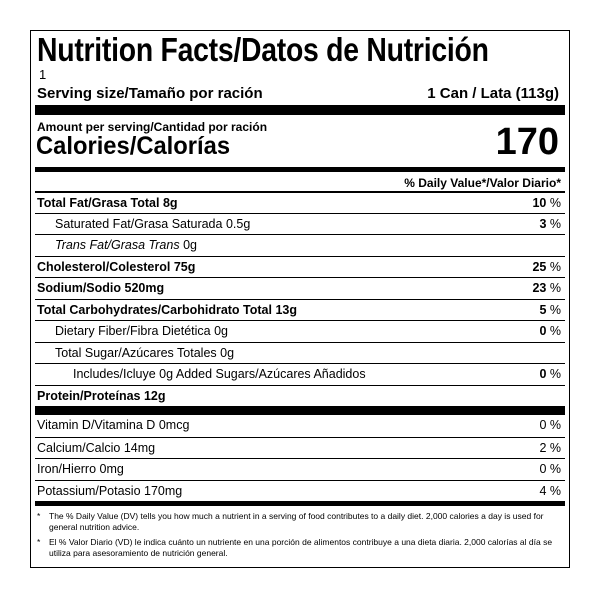 This screenshot has width=600, height=600. What do you see at coordinates (300, 244) in the screenshot?
I see `nutrient-row: Trans Fat/Grasa Trans 0g` at bounding box center [300, 244].